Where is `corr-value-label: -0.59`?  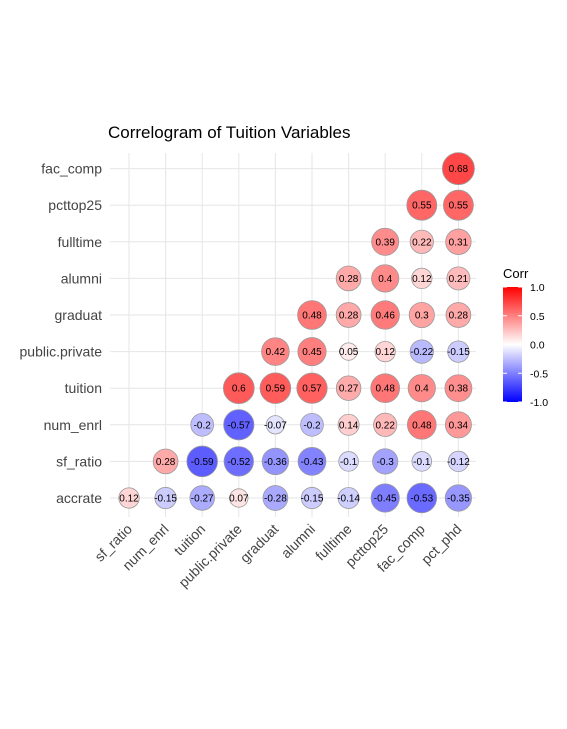 corr-value-label: -0.59 is located at coordinates (202, 462).